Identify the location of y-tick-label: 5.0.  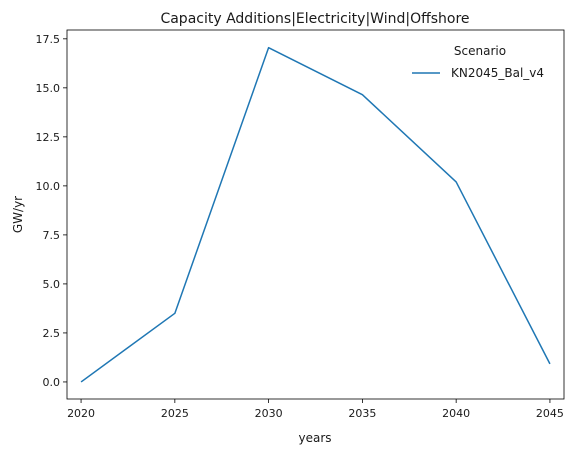
(52, 284).